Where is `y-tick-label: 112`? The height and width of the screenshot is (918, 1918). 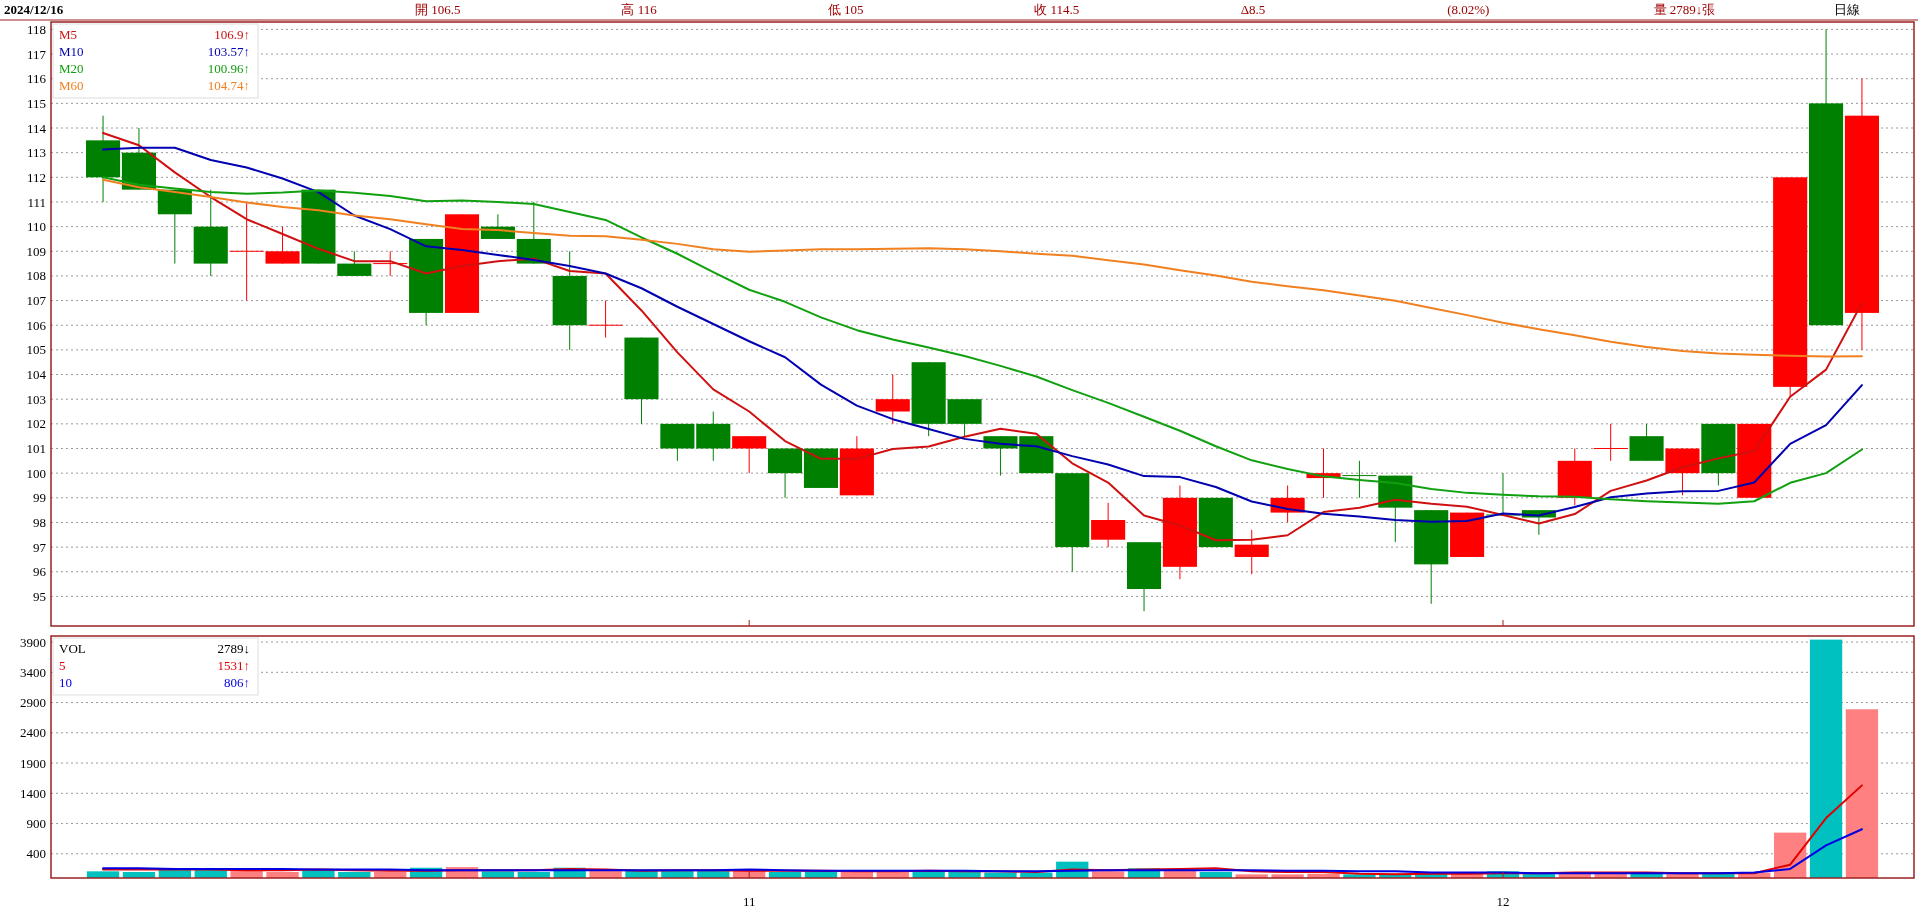
y-tick-label: 112 is located at coordinates (36, 177).